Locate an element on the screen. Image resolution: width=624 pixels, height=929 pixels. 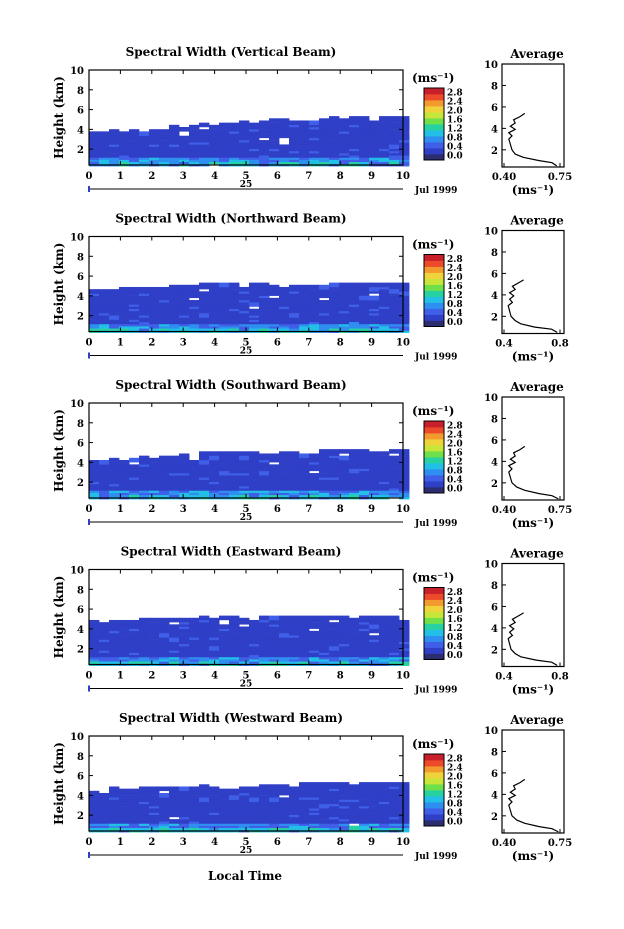
x-tick-label: 9 is located at coordinates (371, 842).